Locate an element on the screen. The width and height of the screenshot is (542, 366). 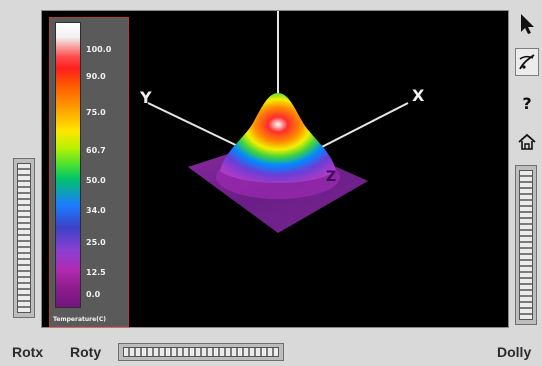
rotate-view-icon is located at coordinates (527, 62).